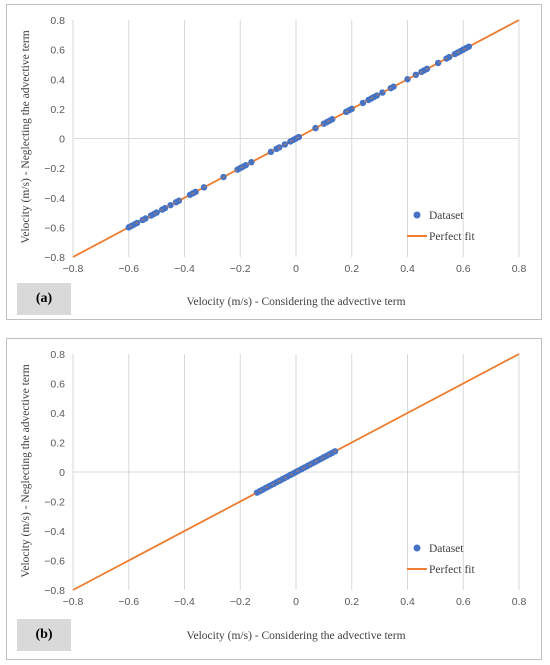 This screenshot has width=550, height=665. Describe the element at coordinates (44, 299) in the screenshot. I see `panel-label-a: (a)` at that location.